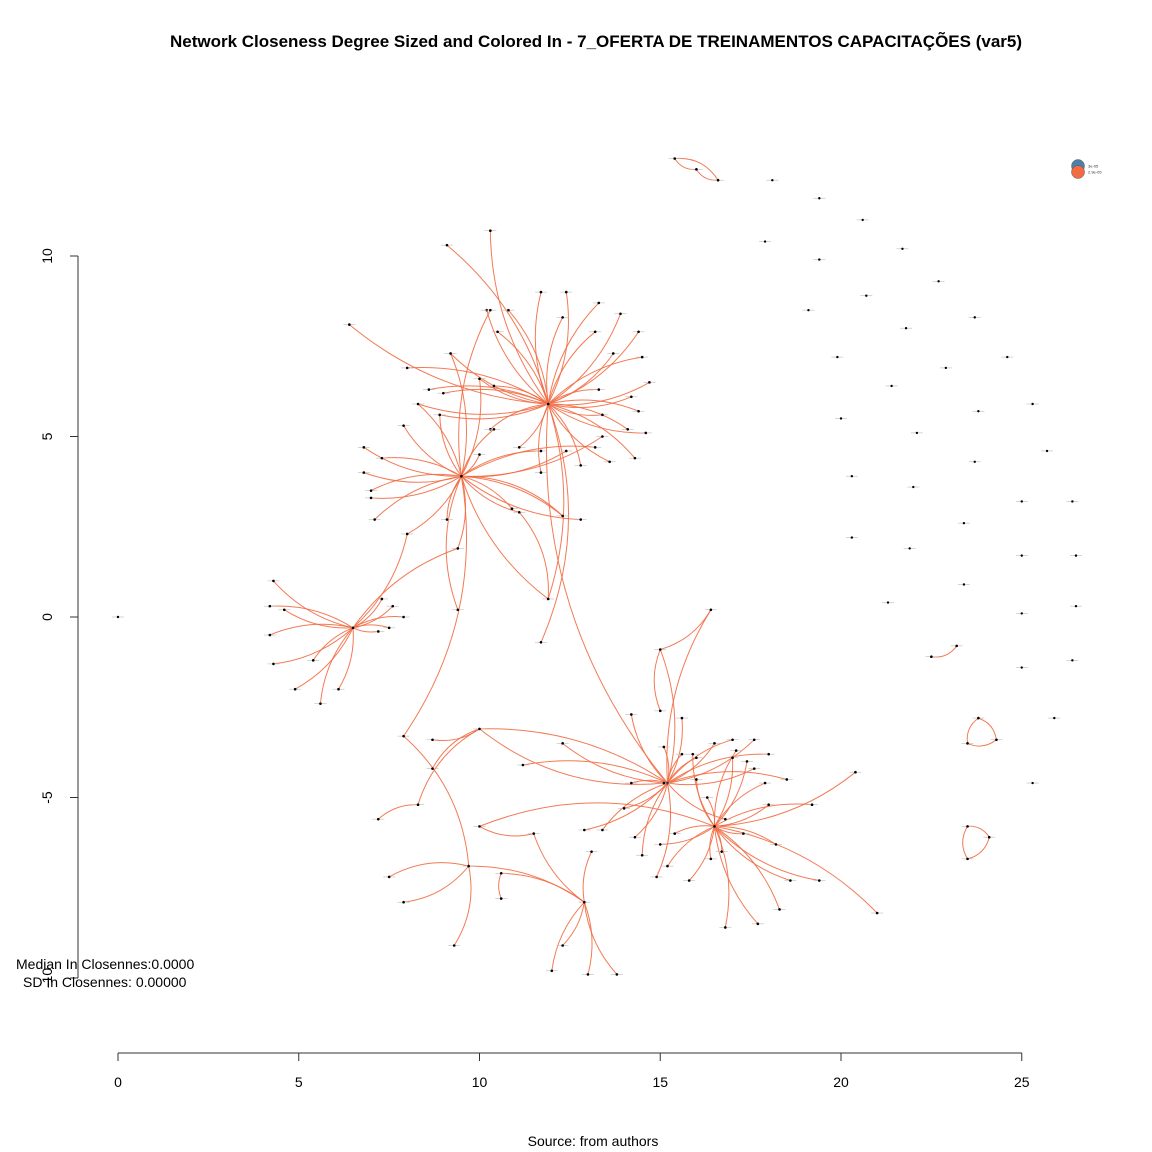 The width and height of the screenshot is (1152, 1152). Describe the element at coordinates (47, 256) in the screenshot. I see `y-tick-label: 10` at that location.